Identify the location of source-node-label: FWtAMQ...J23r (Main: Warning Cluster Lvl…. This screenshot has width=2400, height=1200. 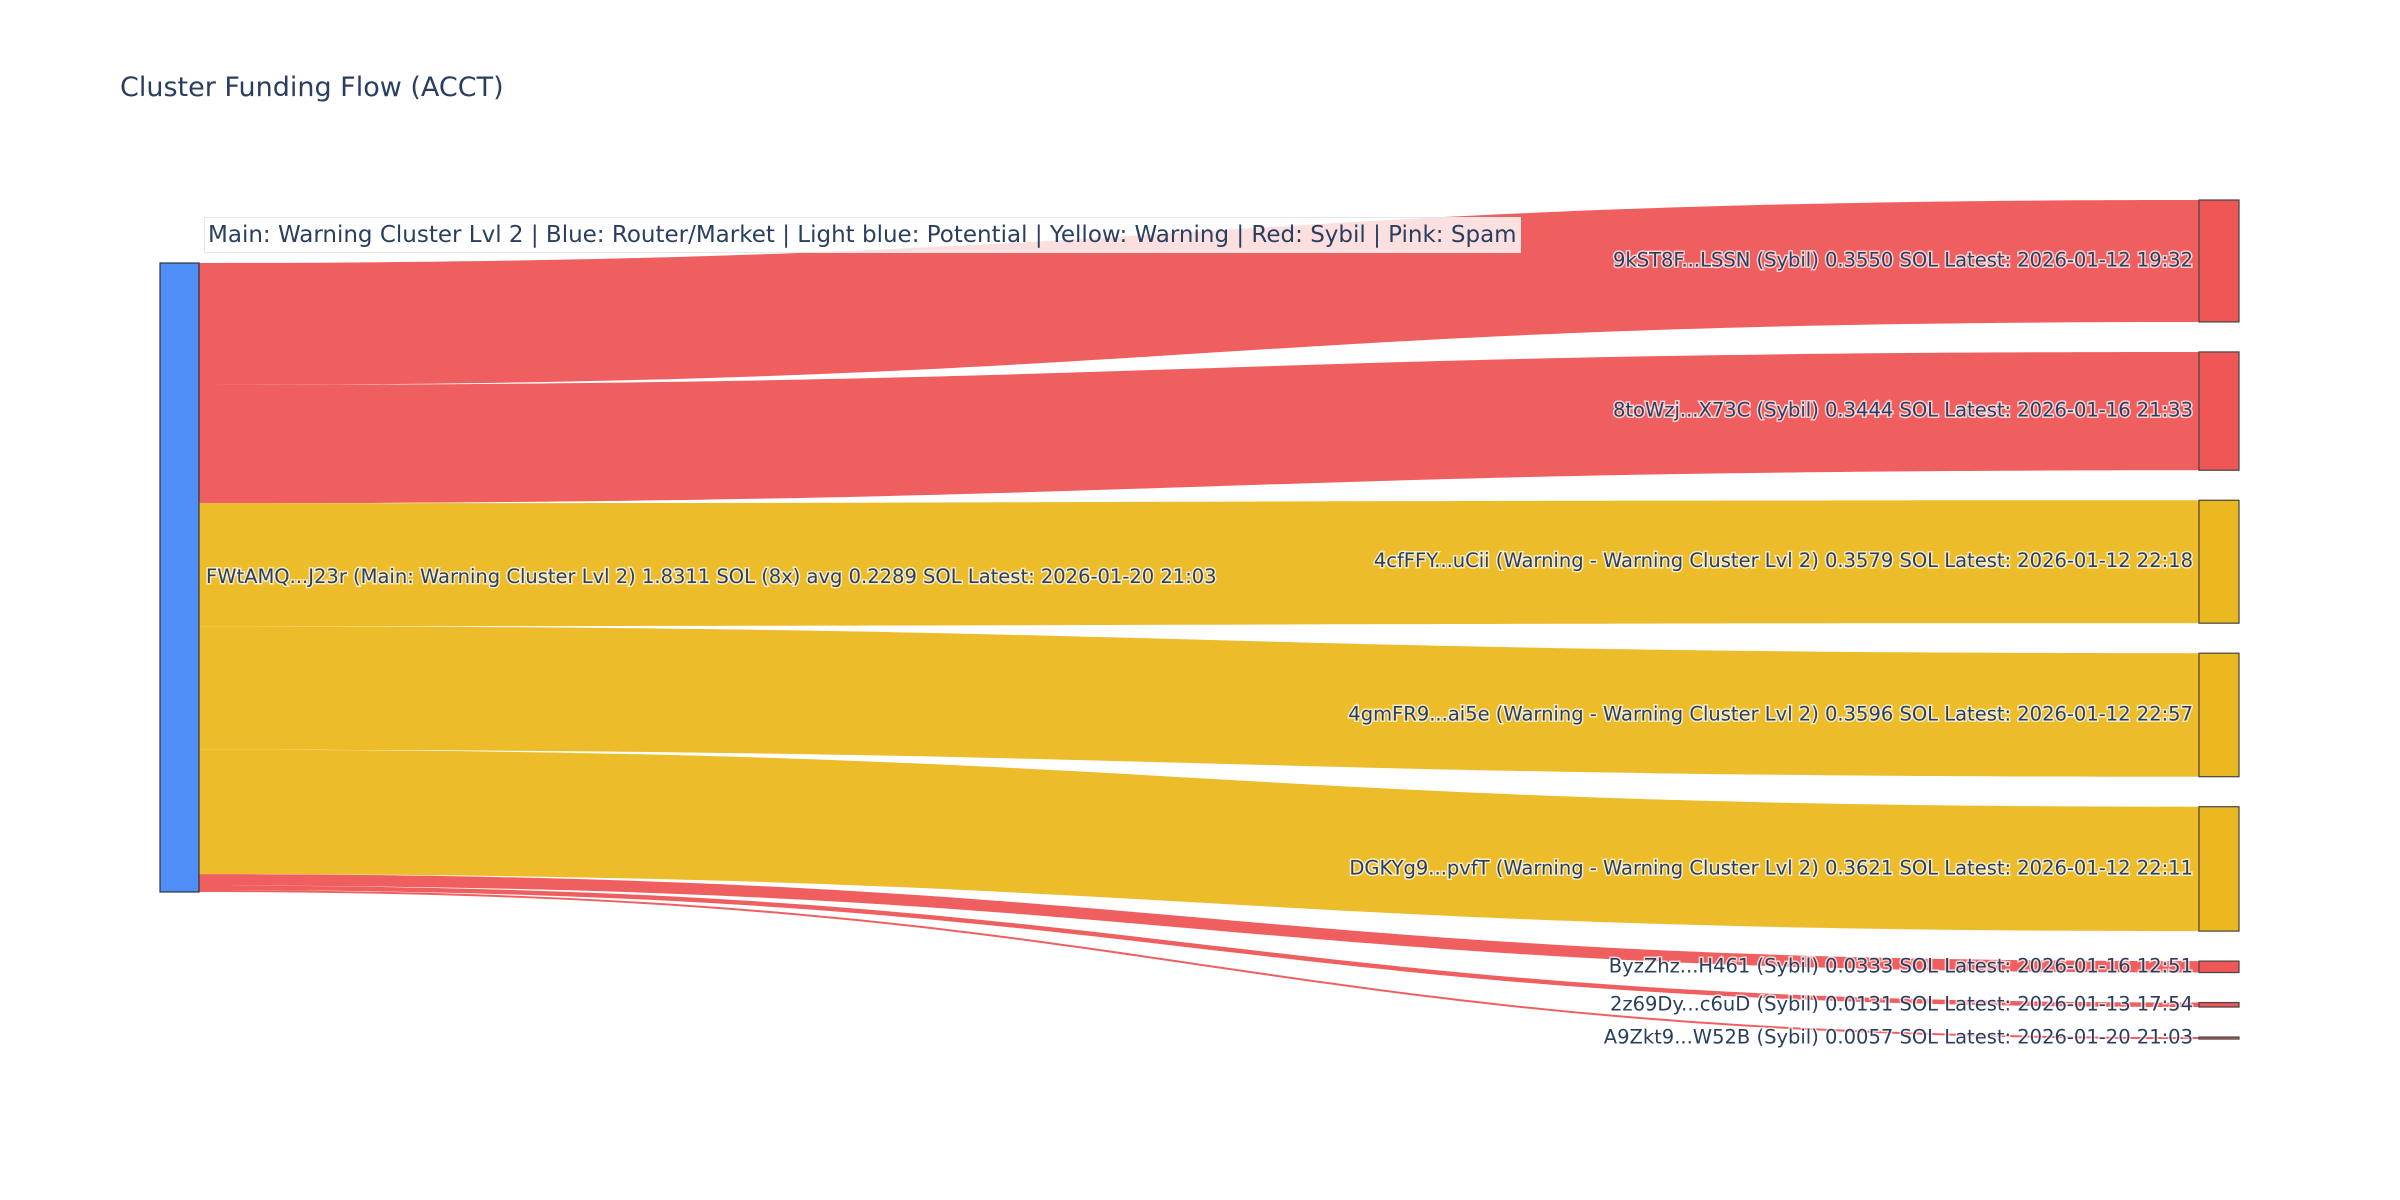
(711, 576).